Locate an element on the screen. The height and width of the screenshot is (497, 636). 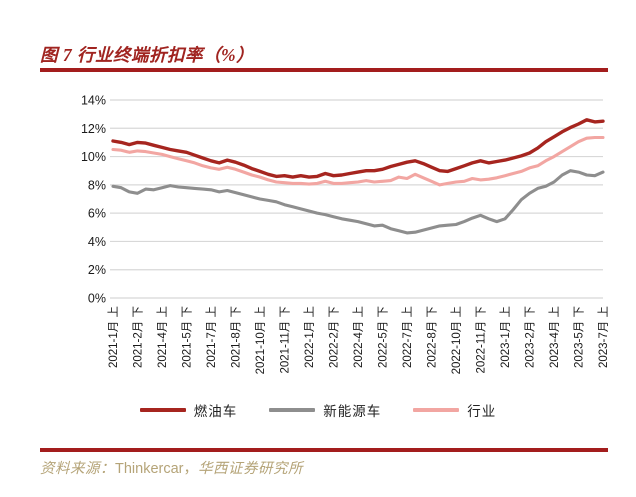
svg-text: 2022-5月 下 is located at coordinates (384, 337).